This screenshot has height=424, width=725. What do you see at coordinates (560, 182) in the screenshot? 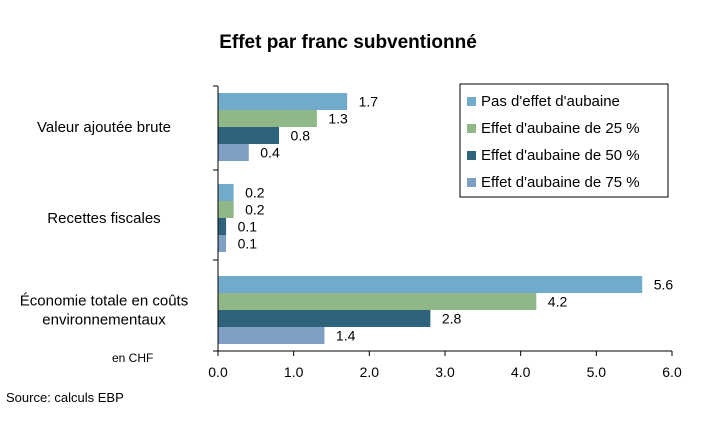
I see `legend-entry: Effet d'aubaine de 75 %` at bounding box center [560, 182].